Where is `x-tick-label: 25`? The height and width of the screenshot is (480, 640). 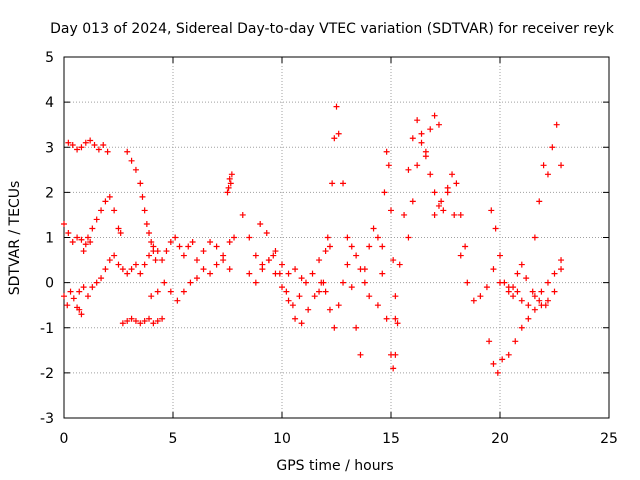 x-tick-label: 25 is located at coordinates (609, 439).